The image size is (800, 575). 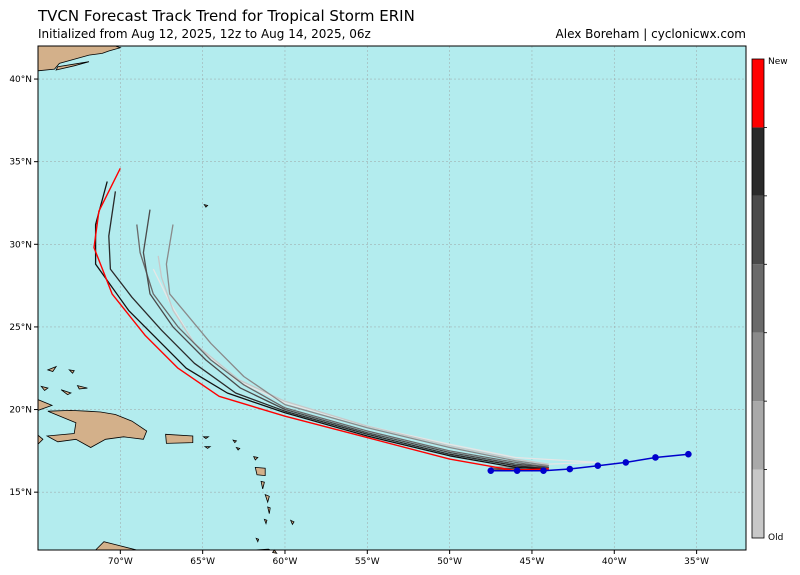 What do you see at coordinates (20, 411) in the screenshot?
I see `lat-tick-label: 20°N` at bounding box center [20, 411].